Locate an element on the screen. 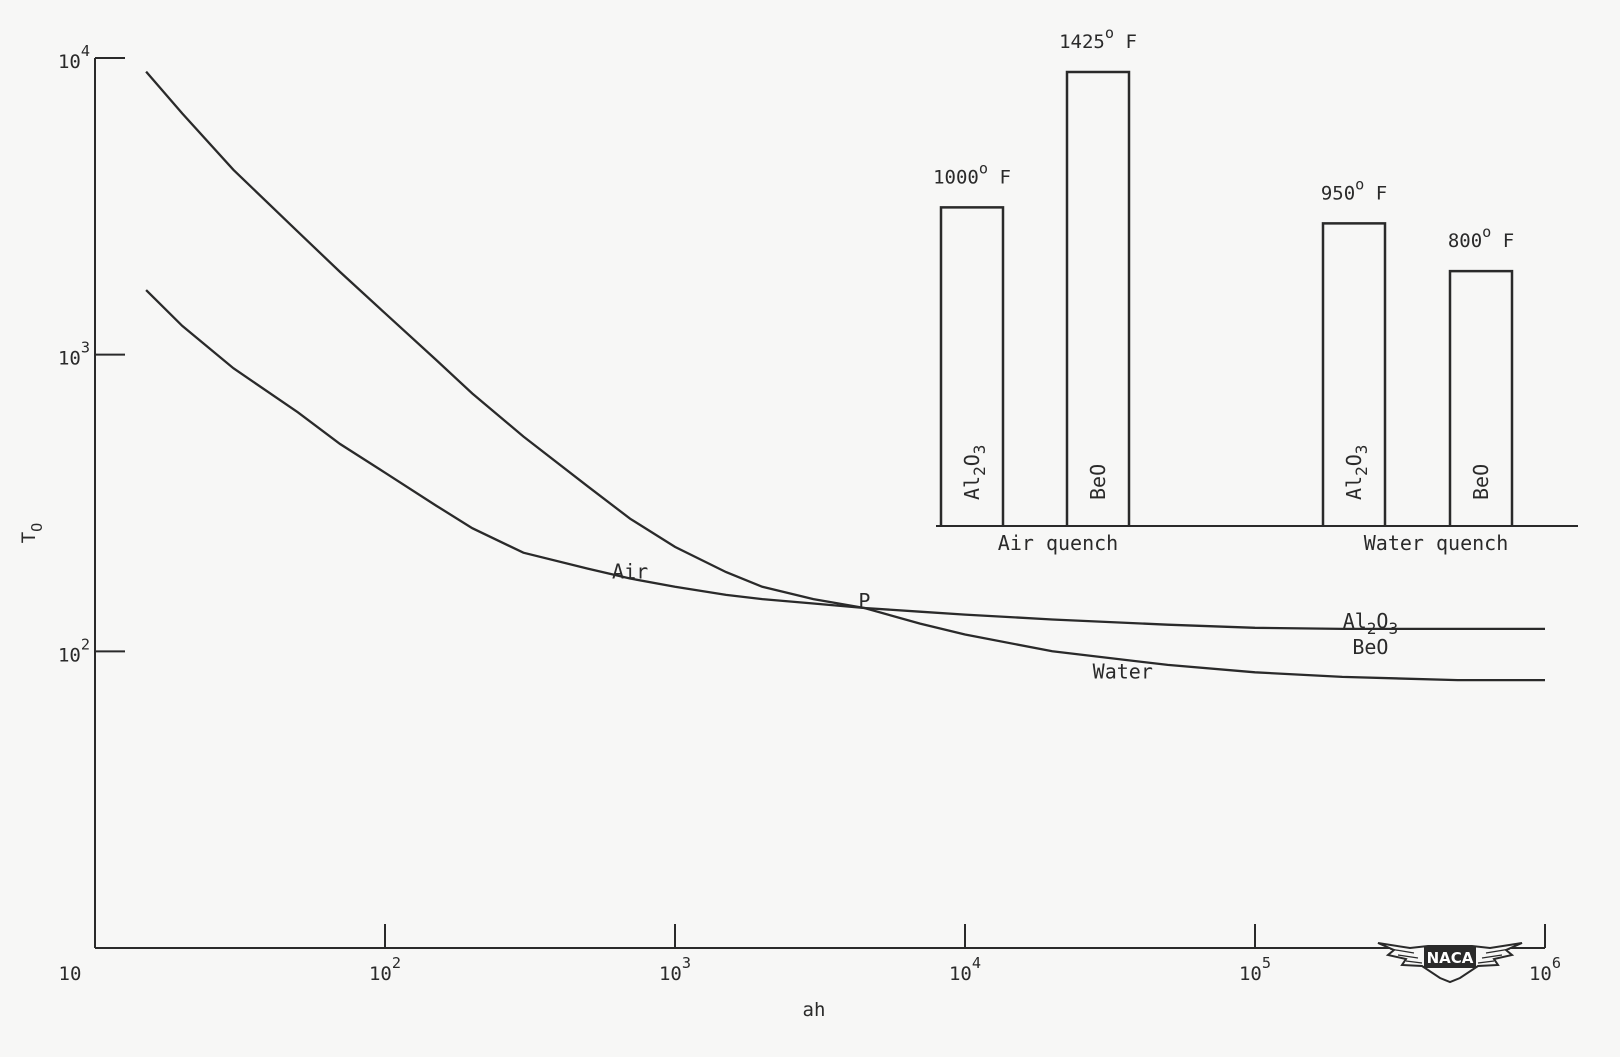 This screenshot has height=1057, width=1620. x-tick-label: 10³ is located at coordinates (675, 969).